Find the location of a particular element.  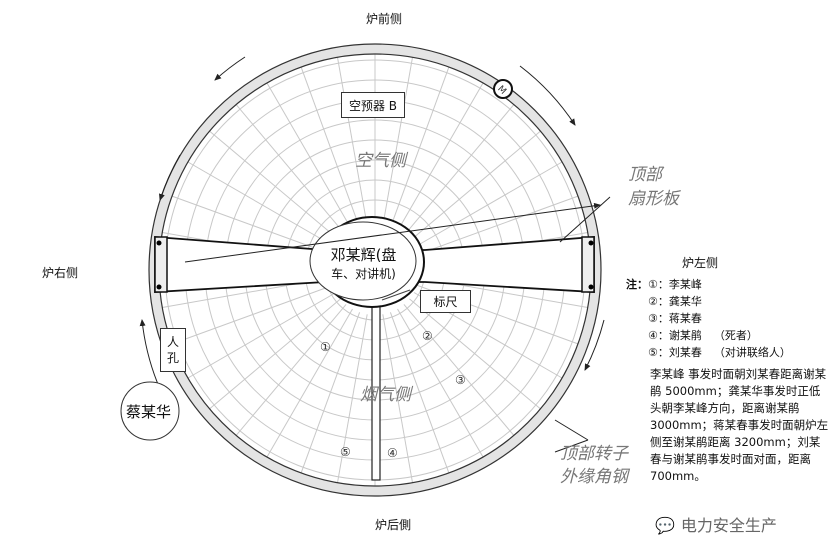

legend-item: ① ：李某峰 is located at coordinates (675, 284).